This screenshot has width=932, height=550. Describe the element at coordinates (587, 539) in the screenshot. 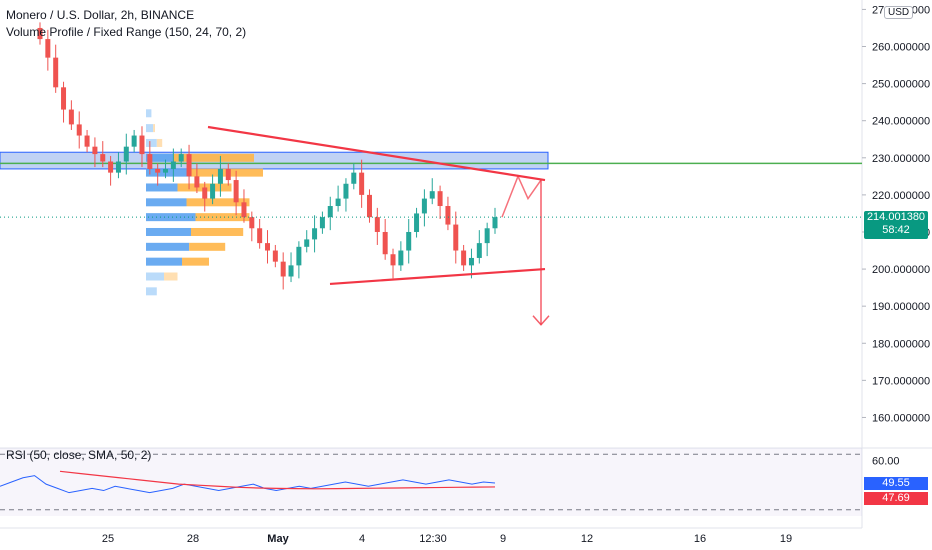

I see `time-tick-label: 12` at that location.